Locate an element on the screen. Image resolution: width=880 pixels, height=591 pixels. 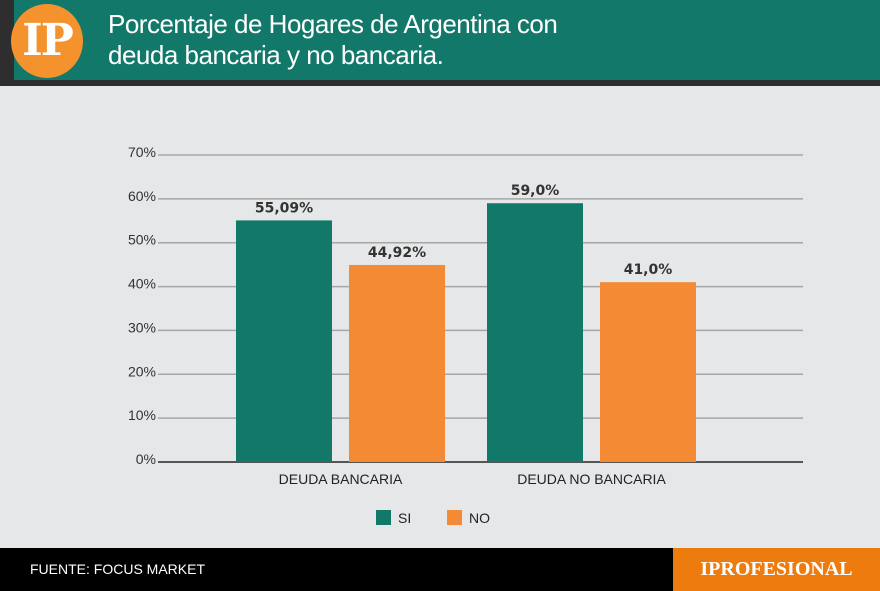
legend-swatch-no is located at coordinates (454, 517).